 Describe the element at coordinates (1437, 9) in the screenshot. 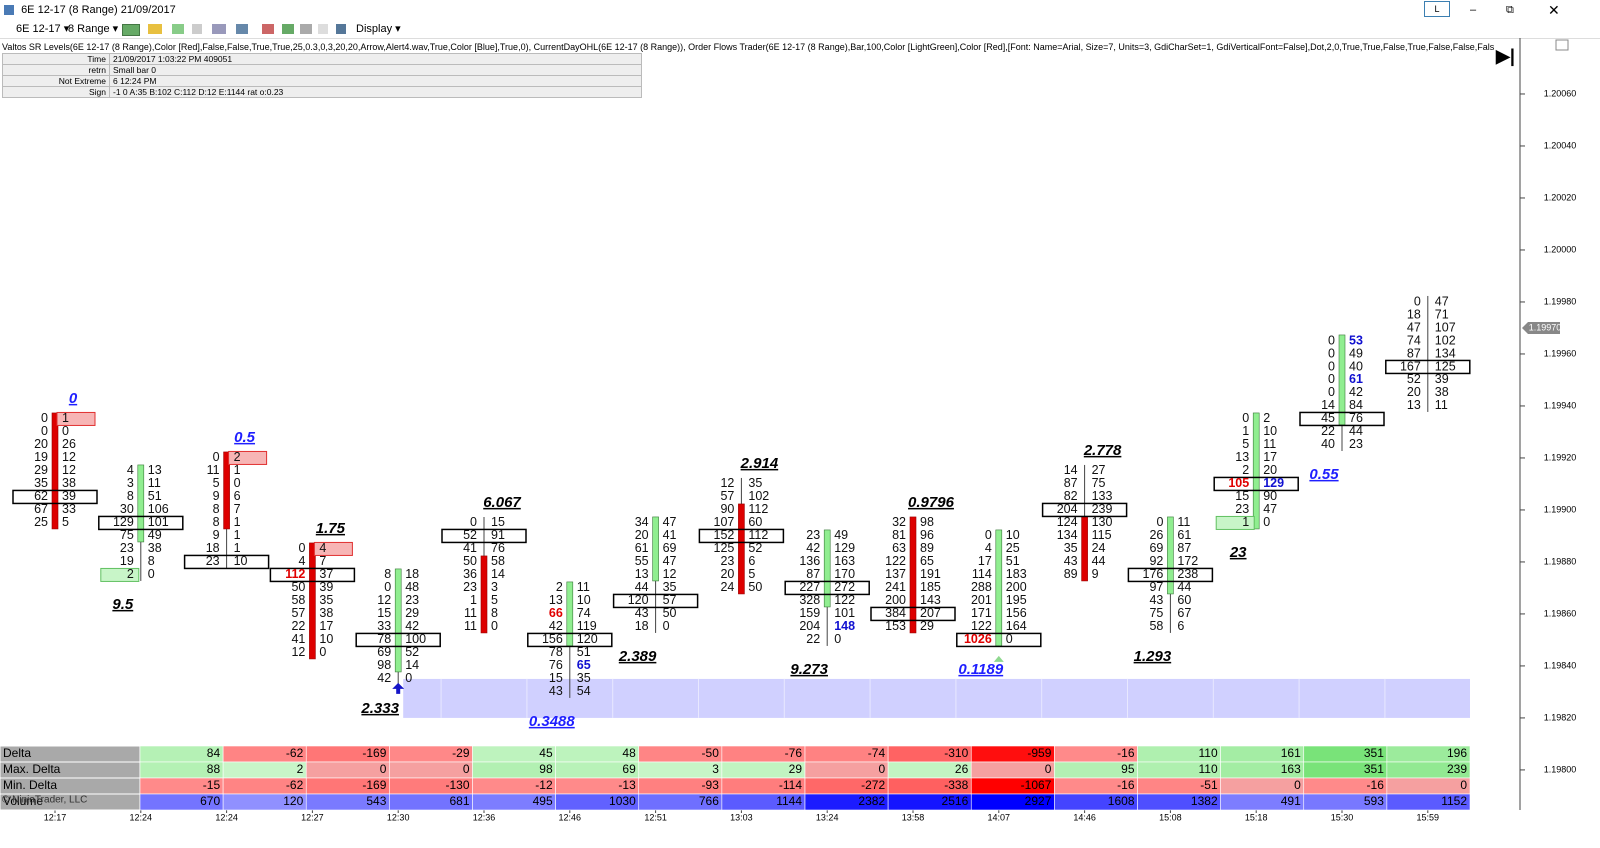

I see `link-button: L` at that location.